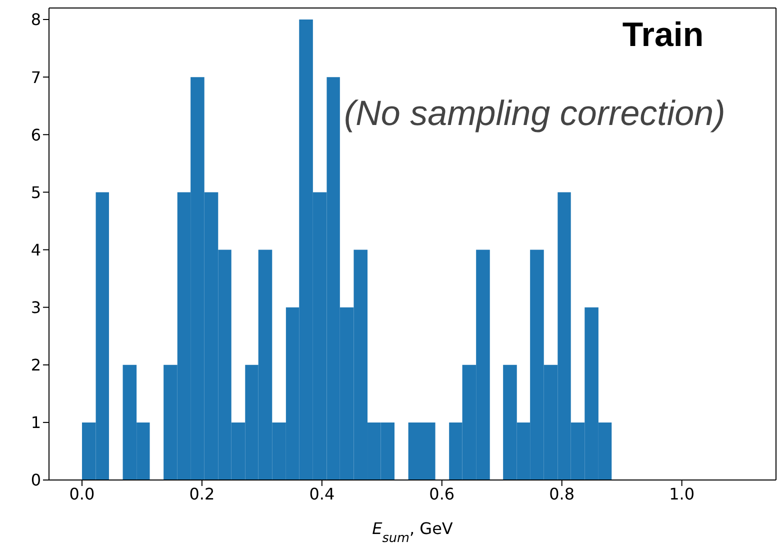 The height and width of the screenshot is (546, 782). What do you see at coordinates (35, 250) in the screenshot?
I see `y-tick-label: 4` at bounding box center [35, 250].